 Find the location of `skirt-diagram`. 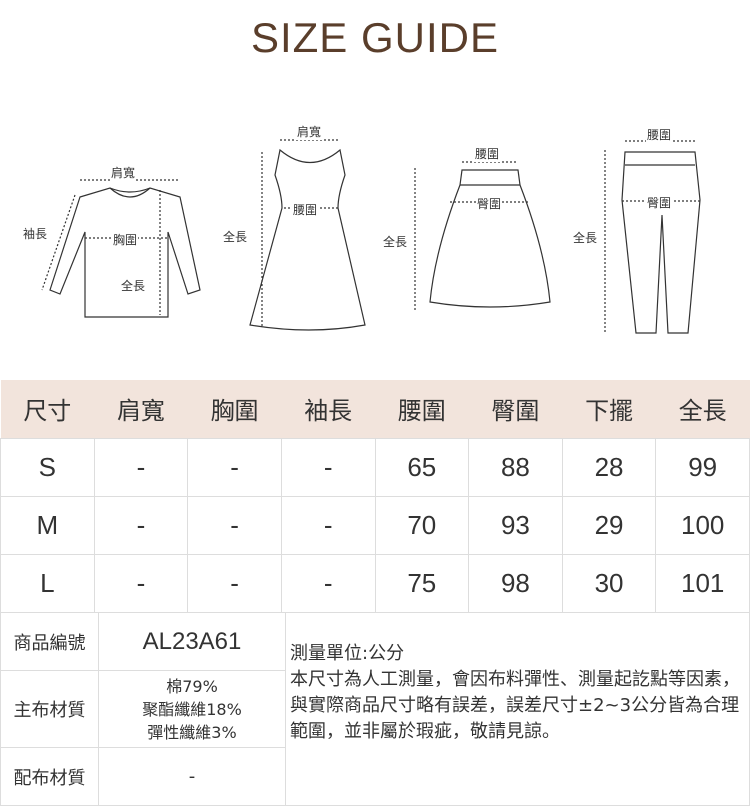

skirt-diagram is located at coordinates (482, 235).